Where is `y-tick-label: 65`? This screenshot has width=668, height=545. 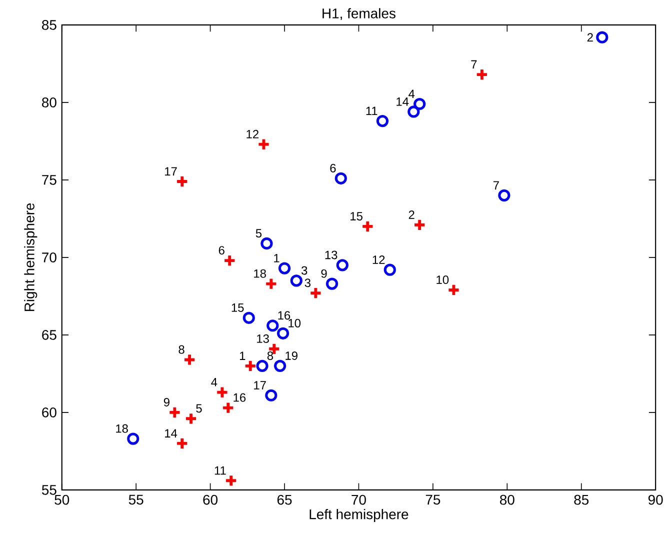
y-tick-label: 65 is located at coordinates (49, 335).